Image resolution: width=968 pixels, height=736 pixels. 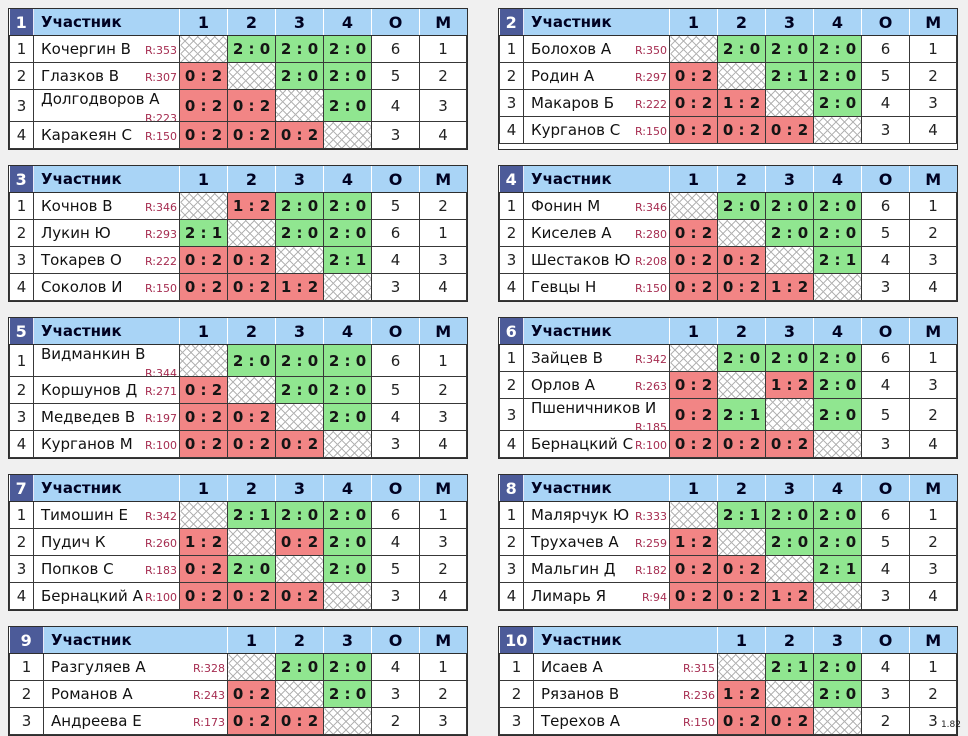 I want to click on participant-name-cell: Киселев А R:280, so click(x=596, y=233).